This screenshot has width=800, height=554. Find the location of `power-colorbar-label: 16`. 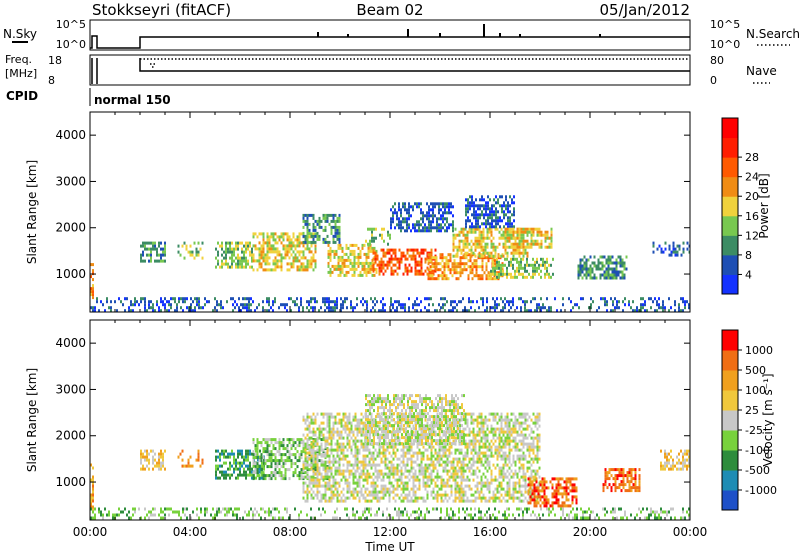

power-colorbar-label: 16 is located at coordinates (752, 216).